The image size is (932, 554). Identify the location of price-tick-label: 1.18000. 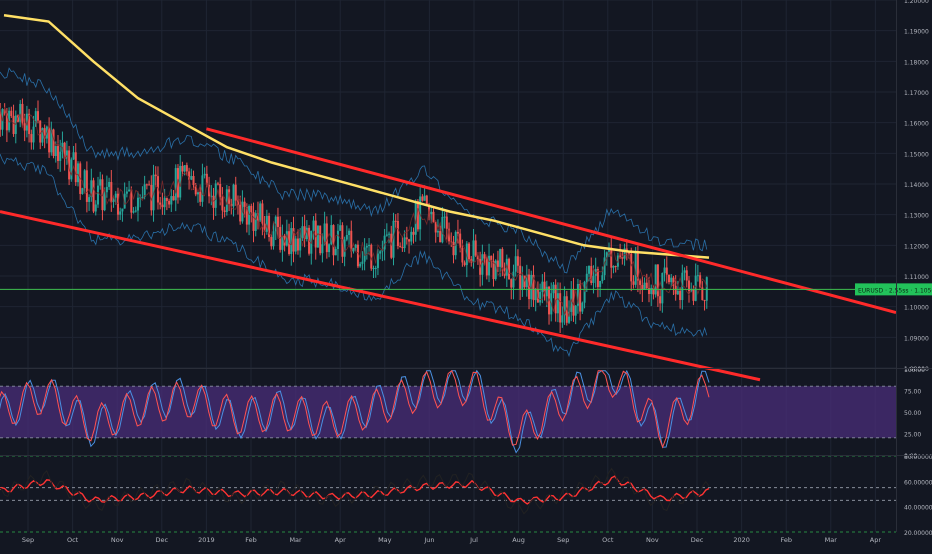
(916, 62).